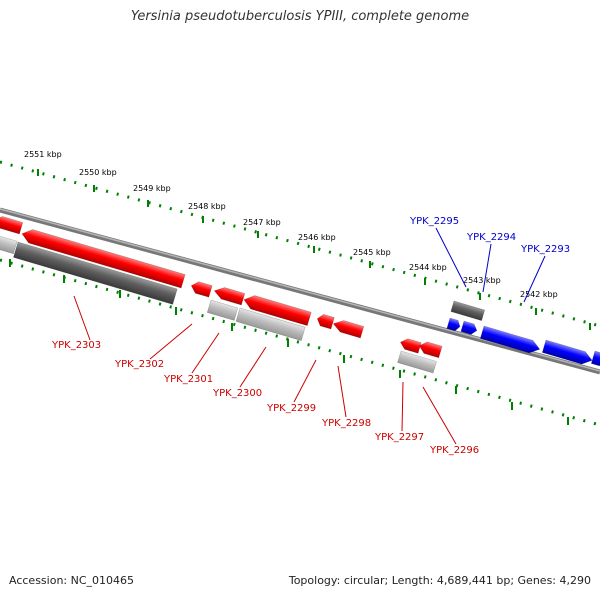  I want to click on gene-ypk-2299-arrow-shape, so click(325, 322).